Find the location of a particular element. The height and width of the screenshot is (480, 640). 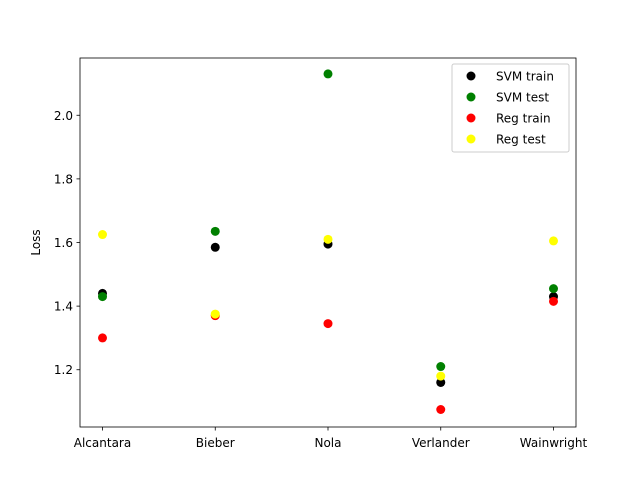

y-axis-label: Loss is located at coordinates (36, 242).